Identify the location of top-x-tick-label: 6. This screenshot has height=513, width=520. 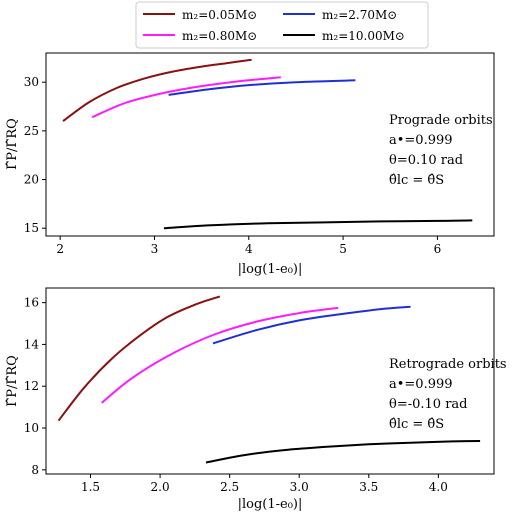
(438, 249).